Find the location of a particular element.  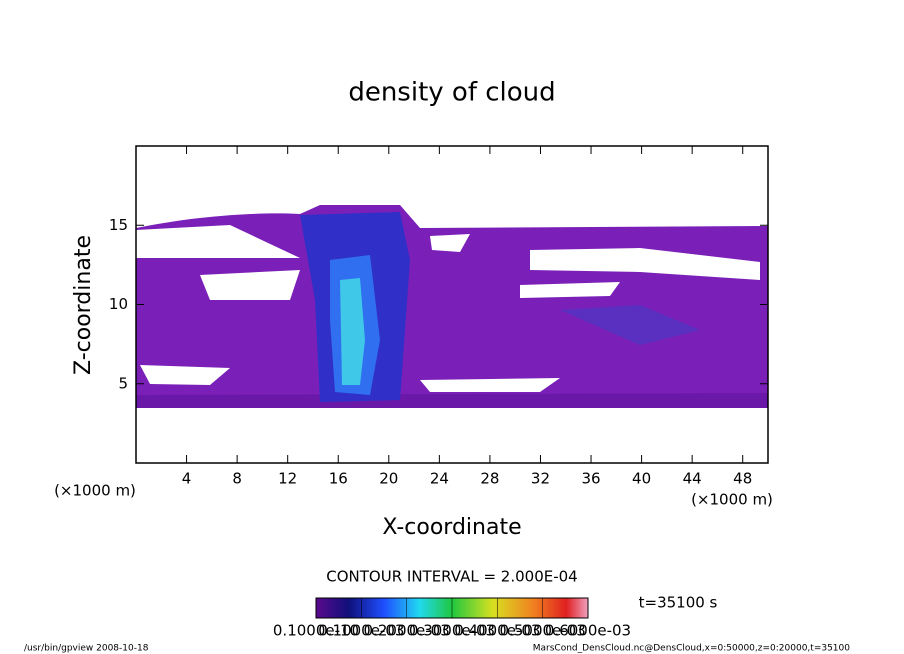

x-tick-label: 12 is located at coordinates (287, 479).